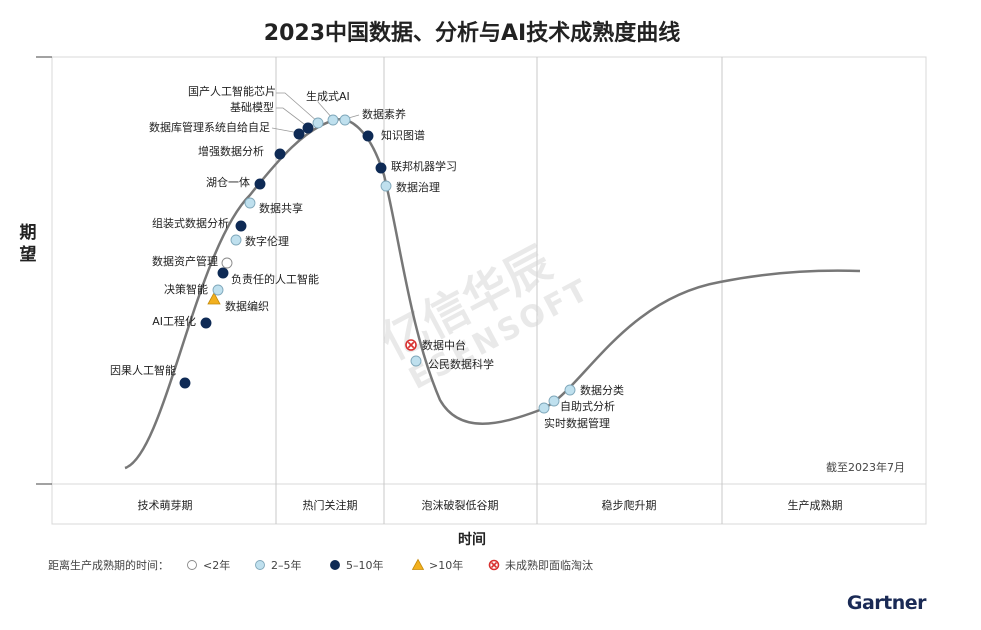 Image resolution: width=981 pixels, height=630 pixels. I want to click on phase-label-2: 热门关注期, so click(330, 505).